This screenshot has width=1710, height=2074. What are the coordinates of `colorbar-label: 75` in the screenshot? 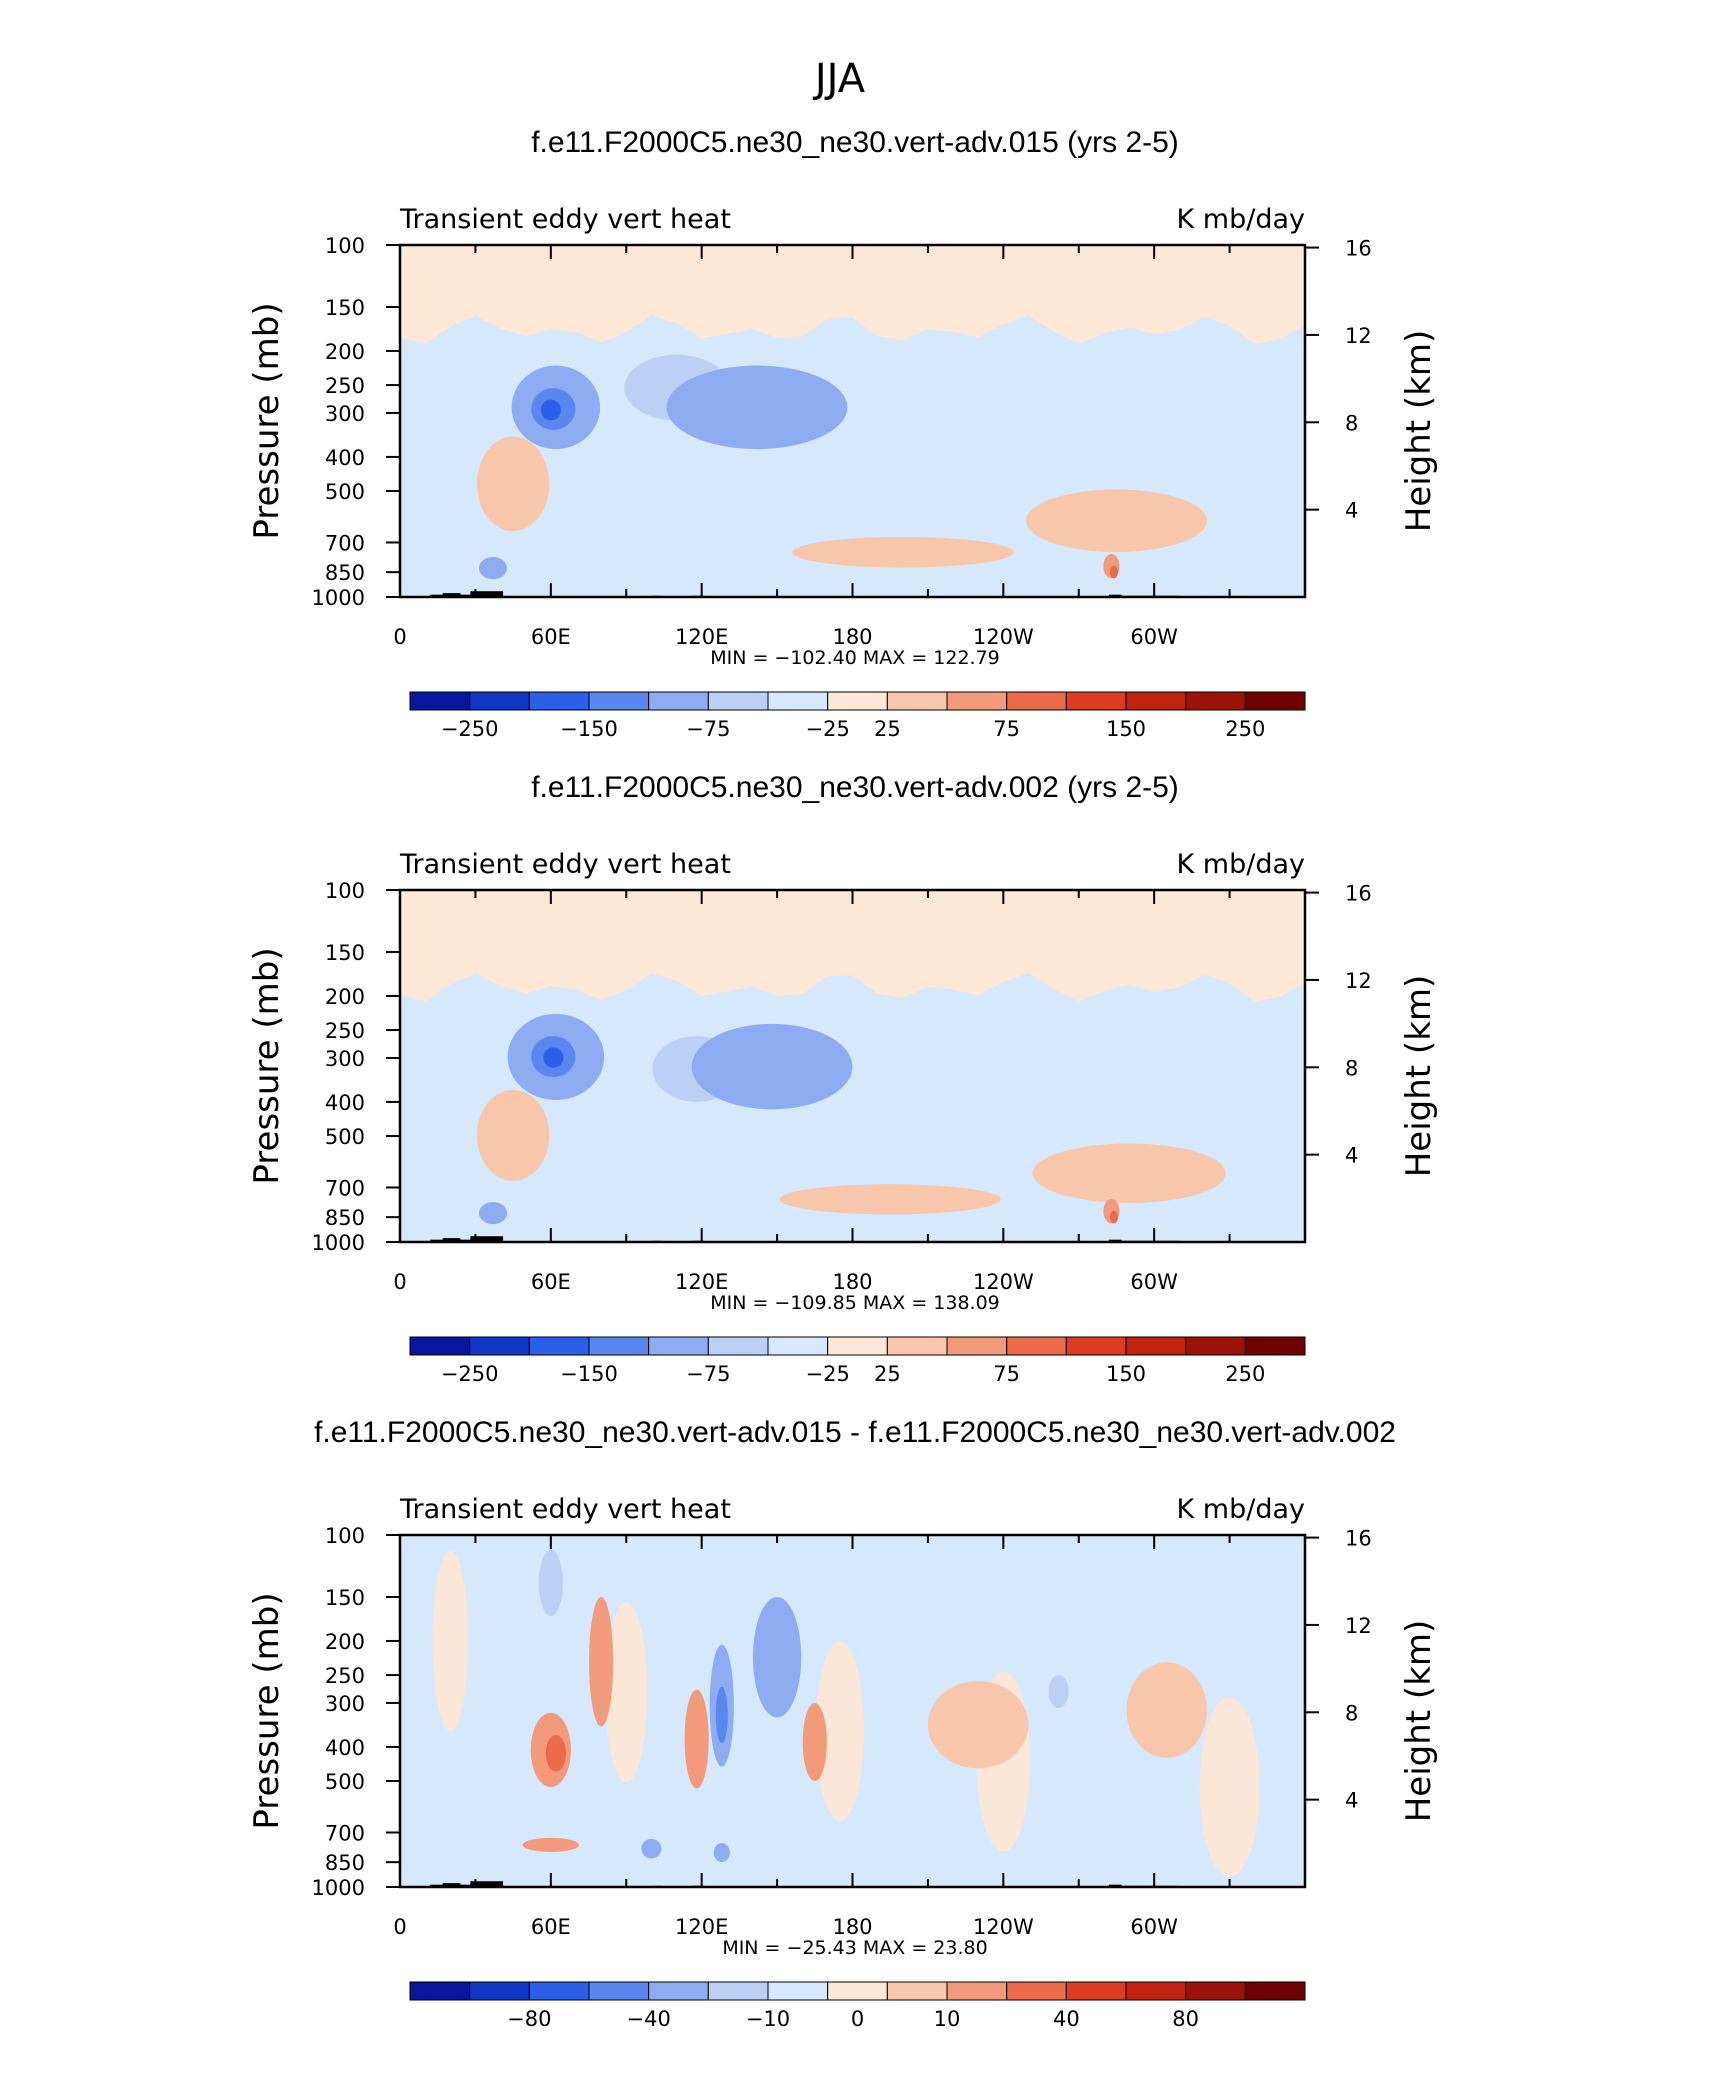 It's located at (1006, 1374).